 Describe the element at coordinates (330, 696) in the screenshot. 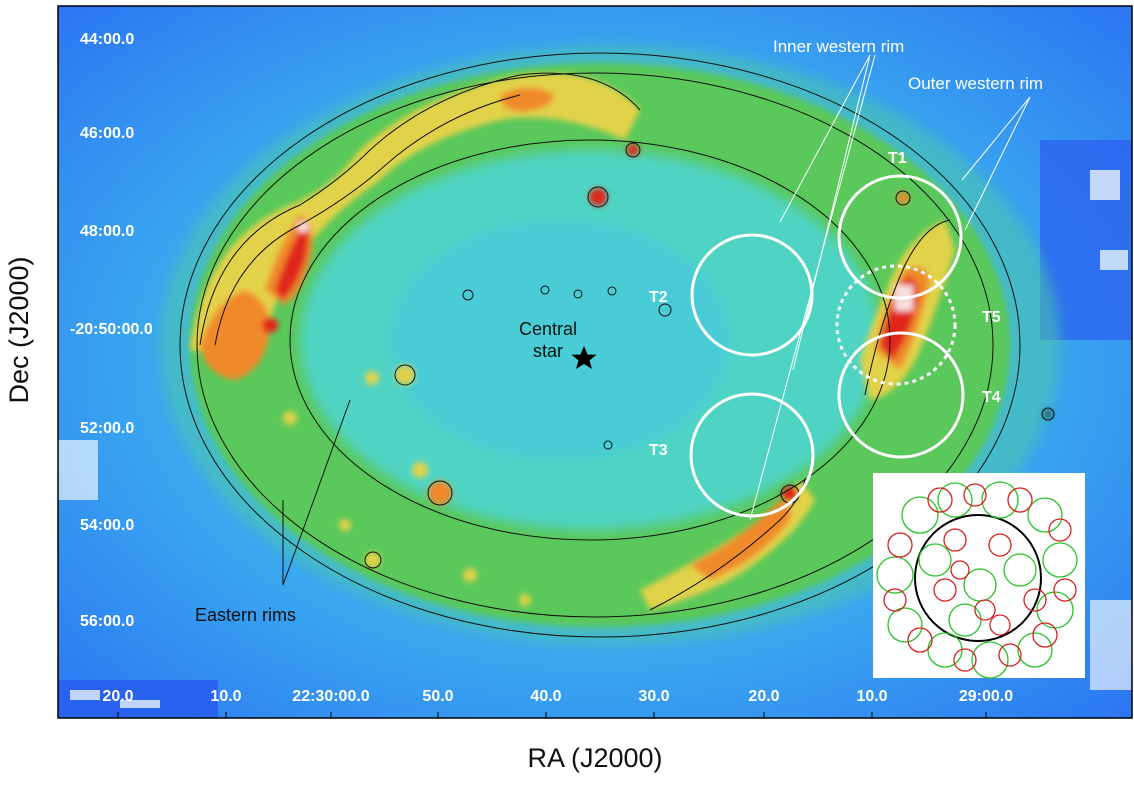

I see `x-tick-label: 22:30:00.0` at that location.